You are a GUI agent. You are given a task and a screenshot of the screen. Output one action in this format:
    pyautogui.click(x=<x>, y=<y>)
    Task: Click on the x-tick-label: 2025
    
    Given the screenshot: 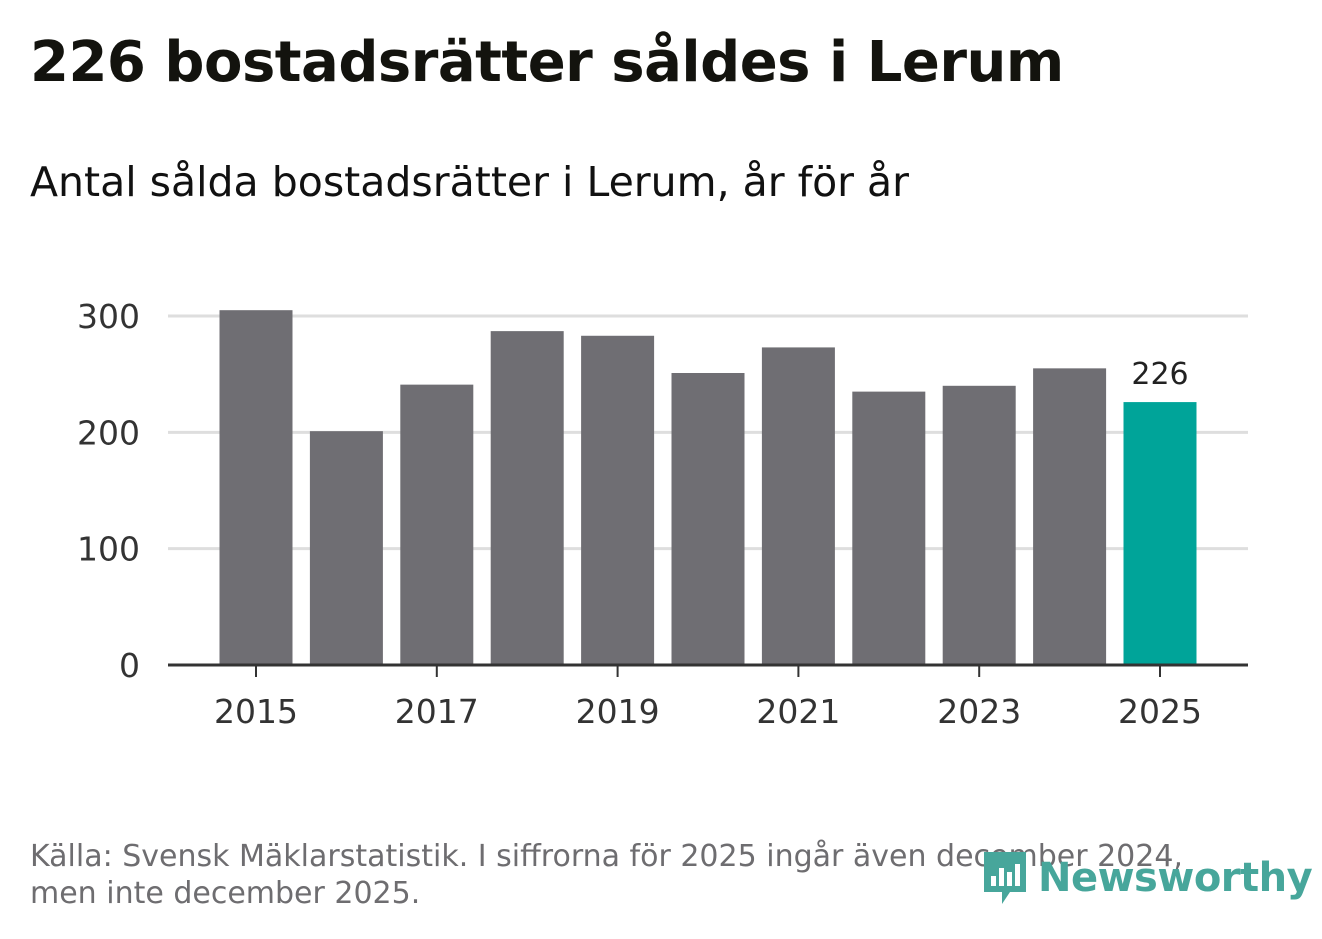 What is the action you would take?
    pyautogui.click(x=1160, y=711)
    